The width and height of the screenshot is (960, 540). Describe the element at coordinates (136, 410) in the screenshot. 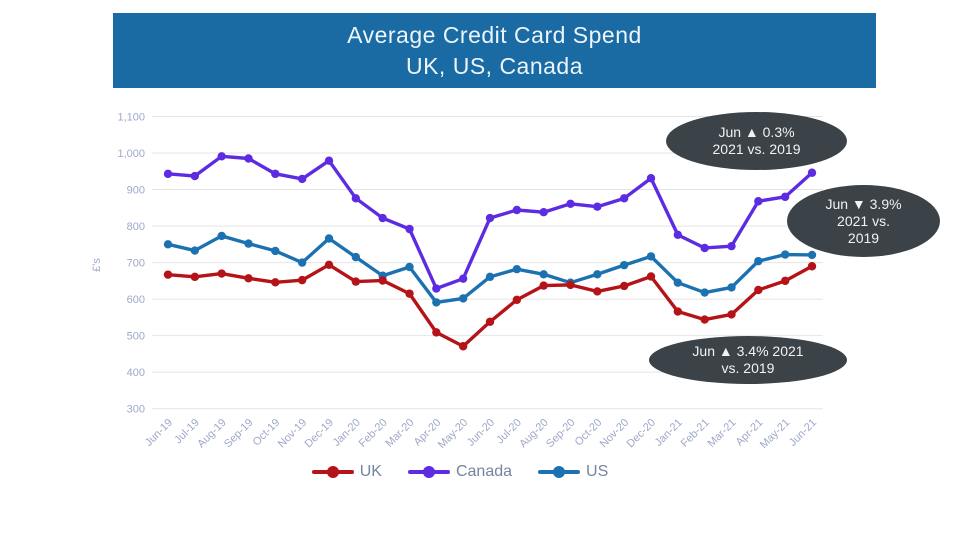

I see `y-tick-label: 300` at that location.